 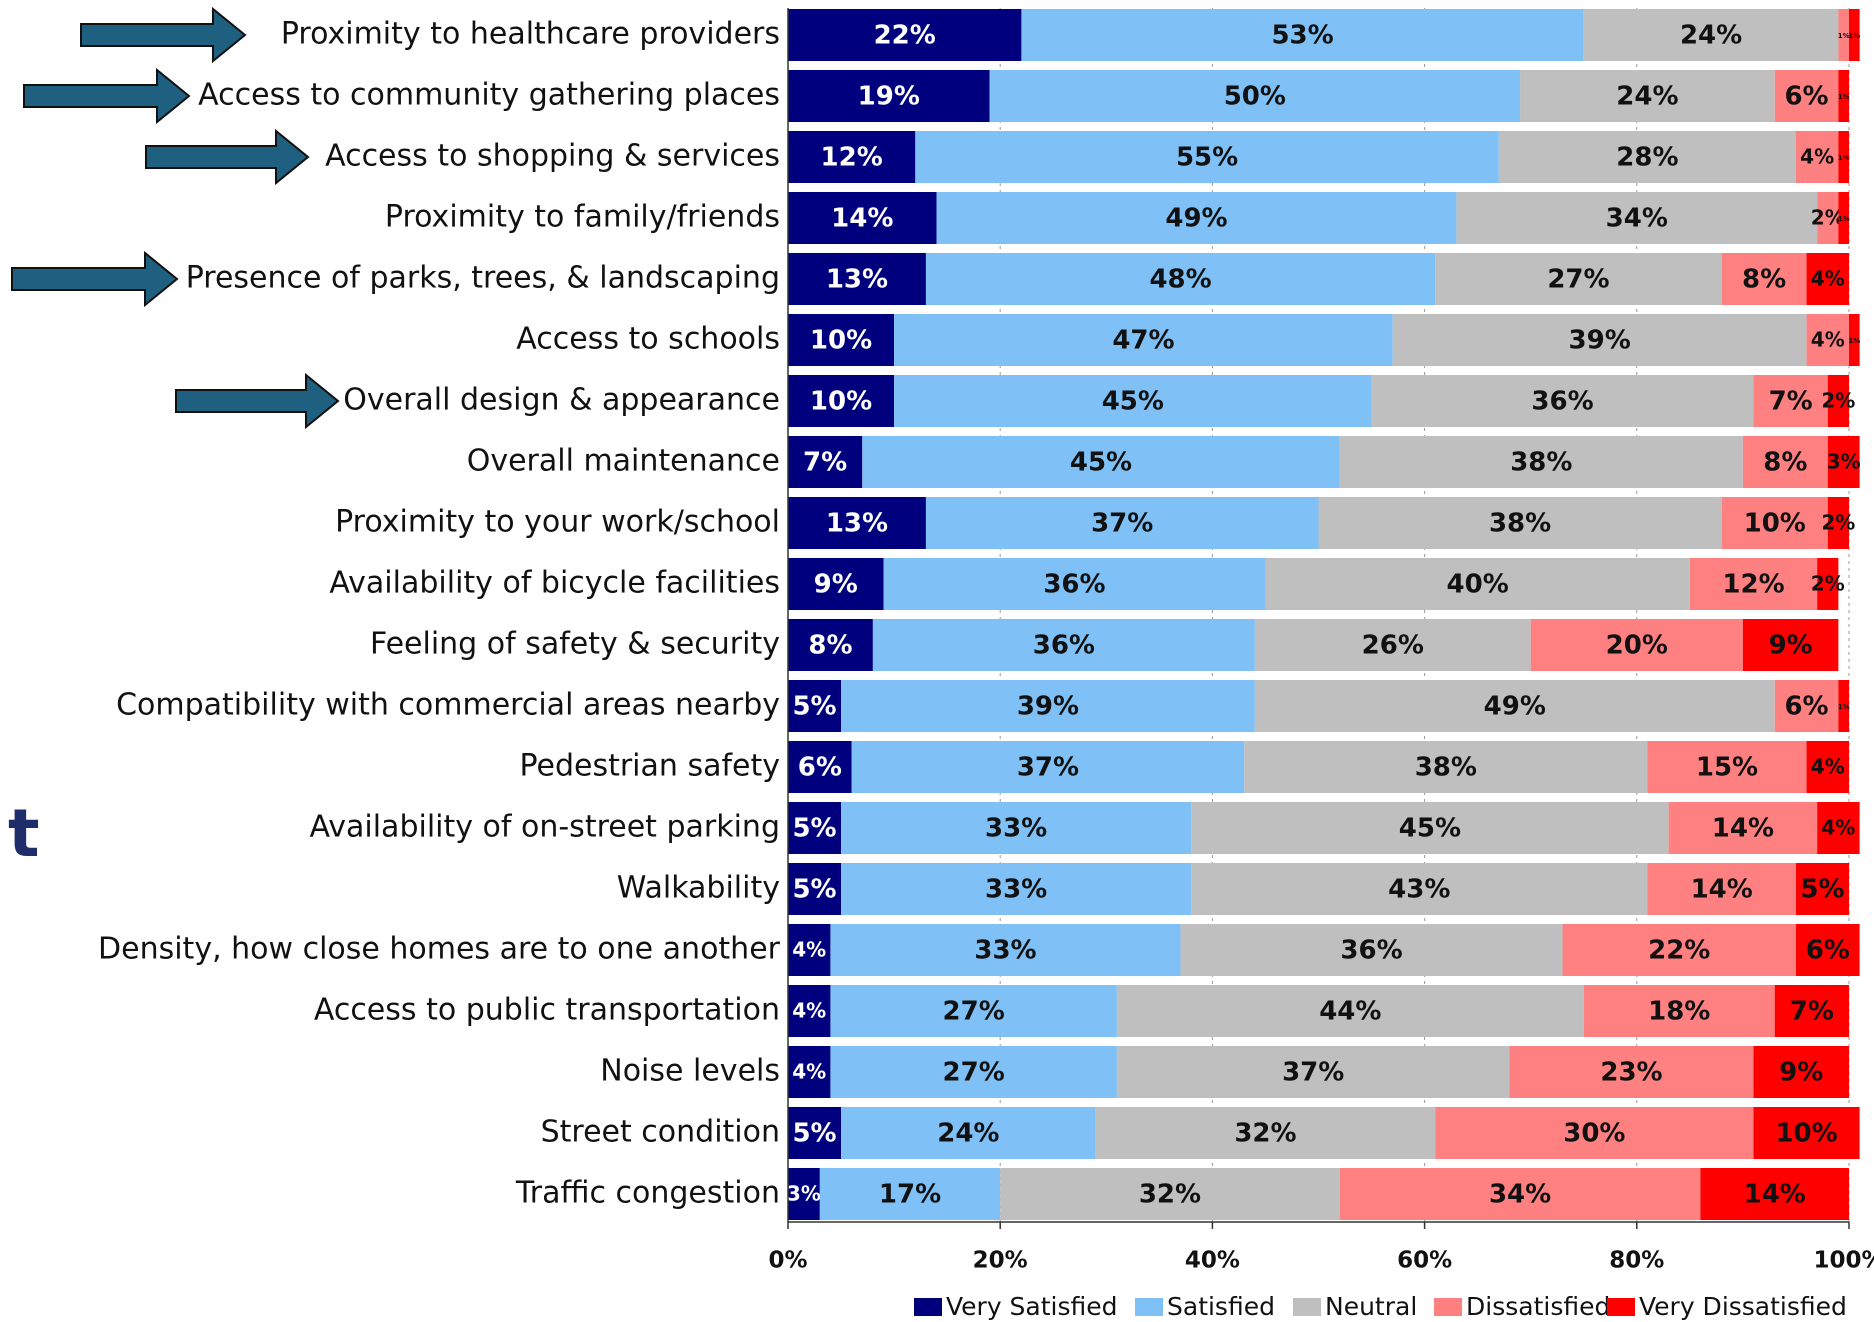 What do you see at coordinates (530, 34) in the screenshot?
I see `category-label: Proximity to healthcare providers` at bounding box center [530, 34].